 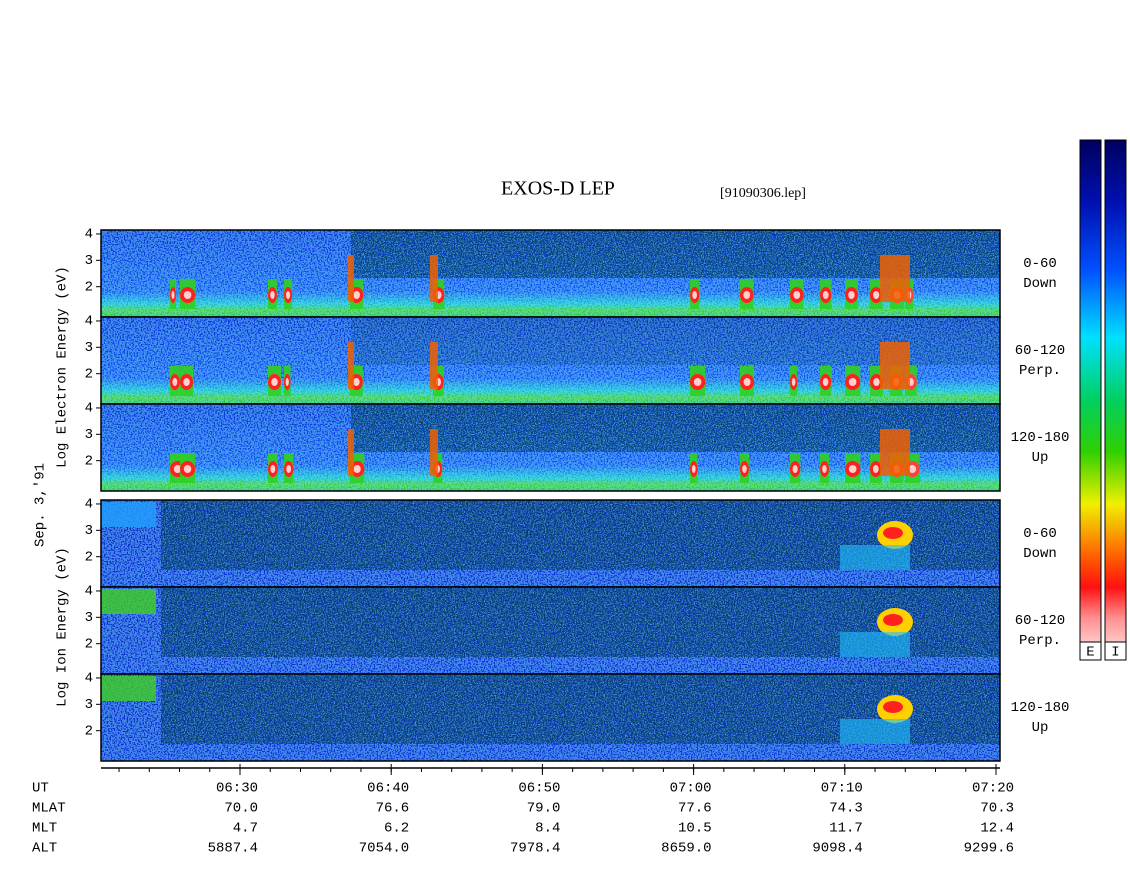 I want to click on ephemeris-value: 8659.0, so click(x=686, y=849).